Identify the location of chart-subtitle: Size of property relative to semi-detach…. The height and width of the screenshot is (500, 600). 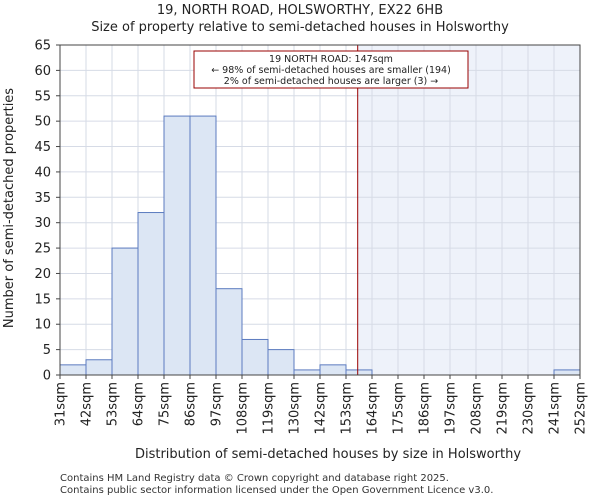
(300, 27).